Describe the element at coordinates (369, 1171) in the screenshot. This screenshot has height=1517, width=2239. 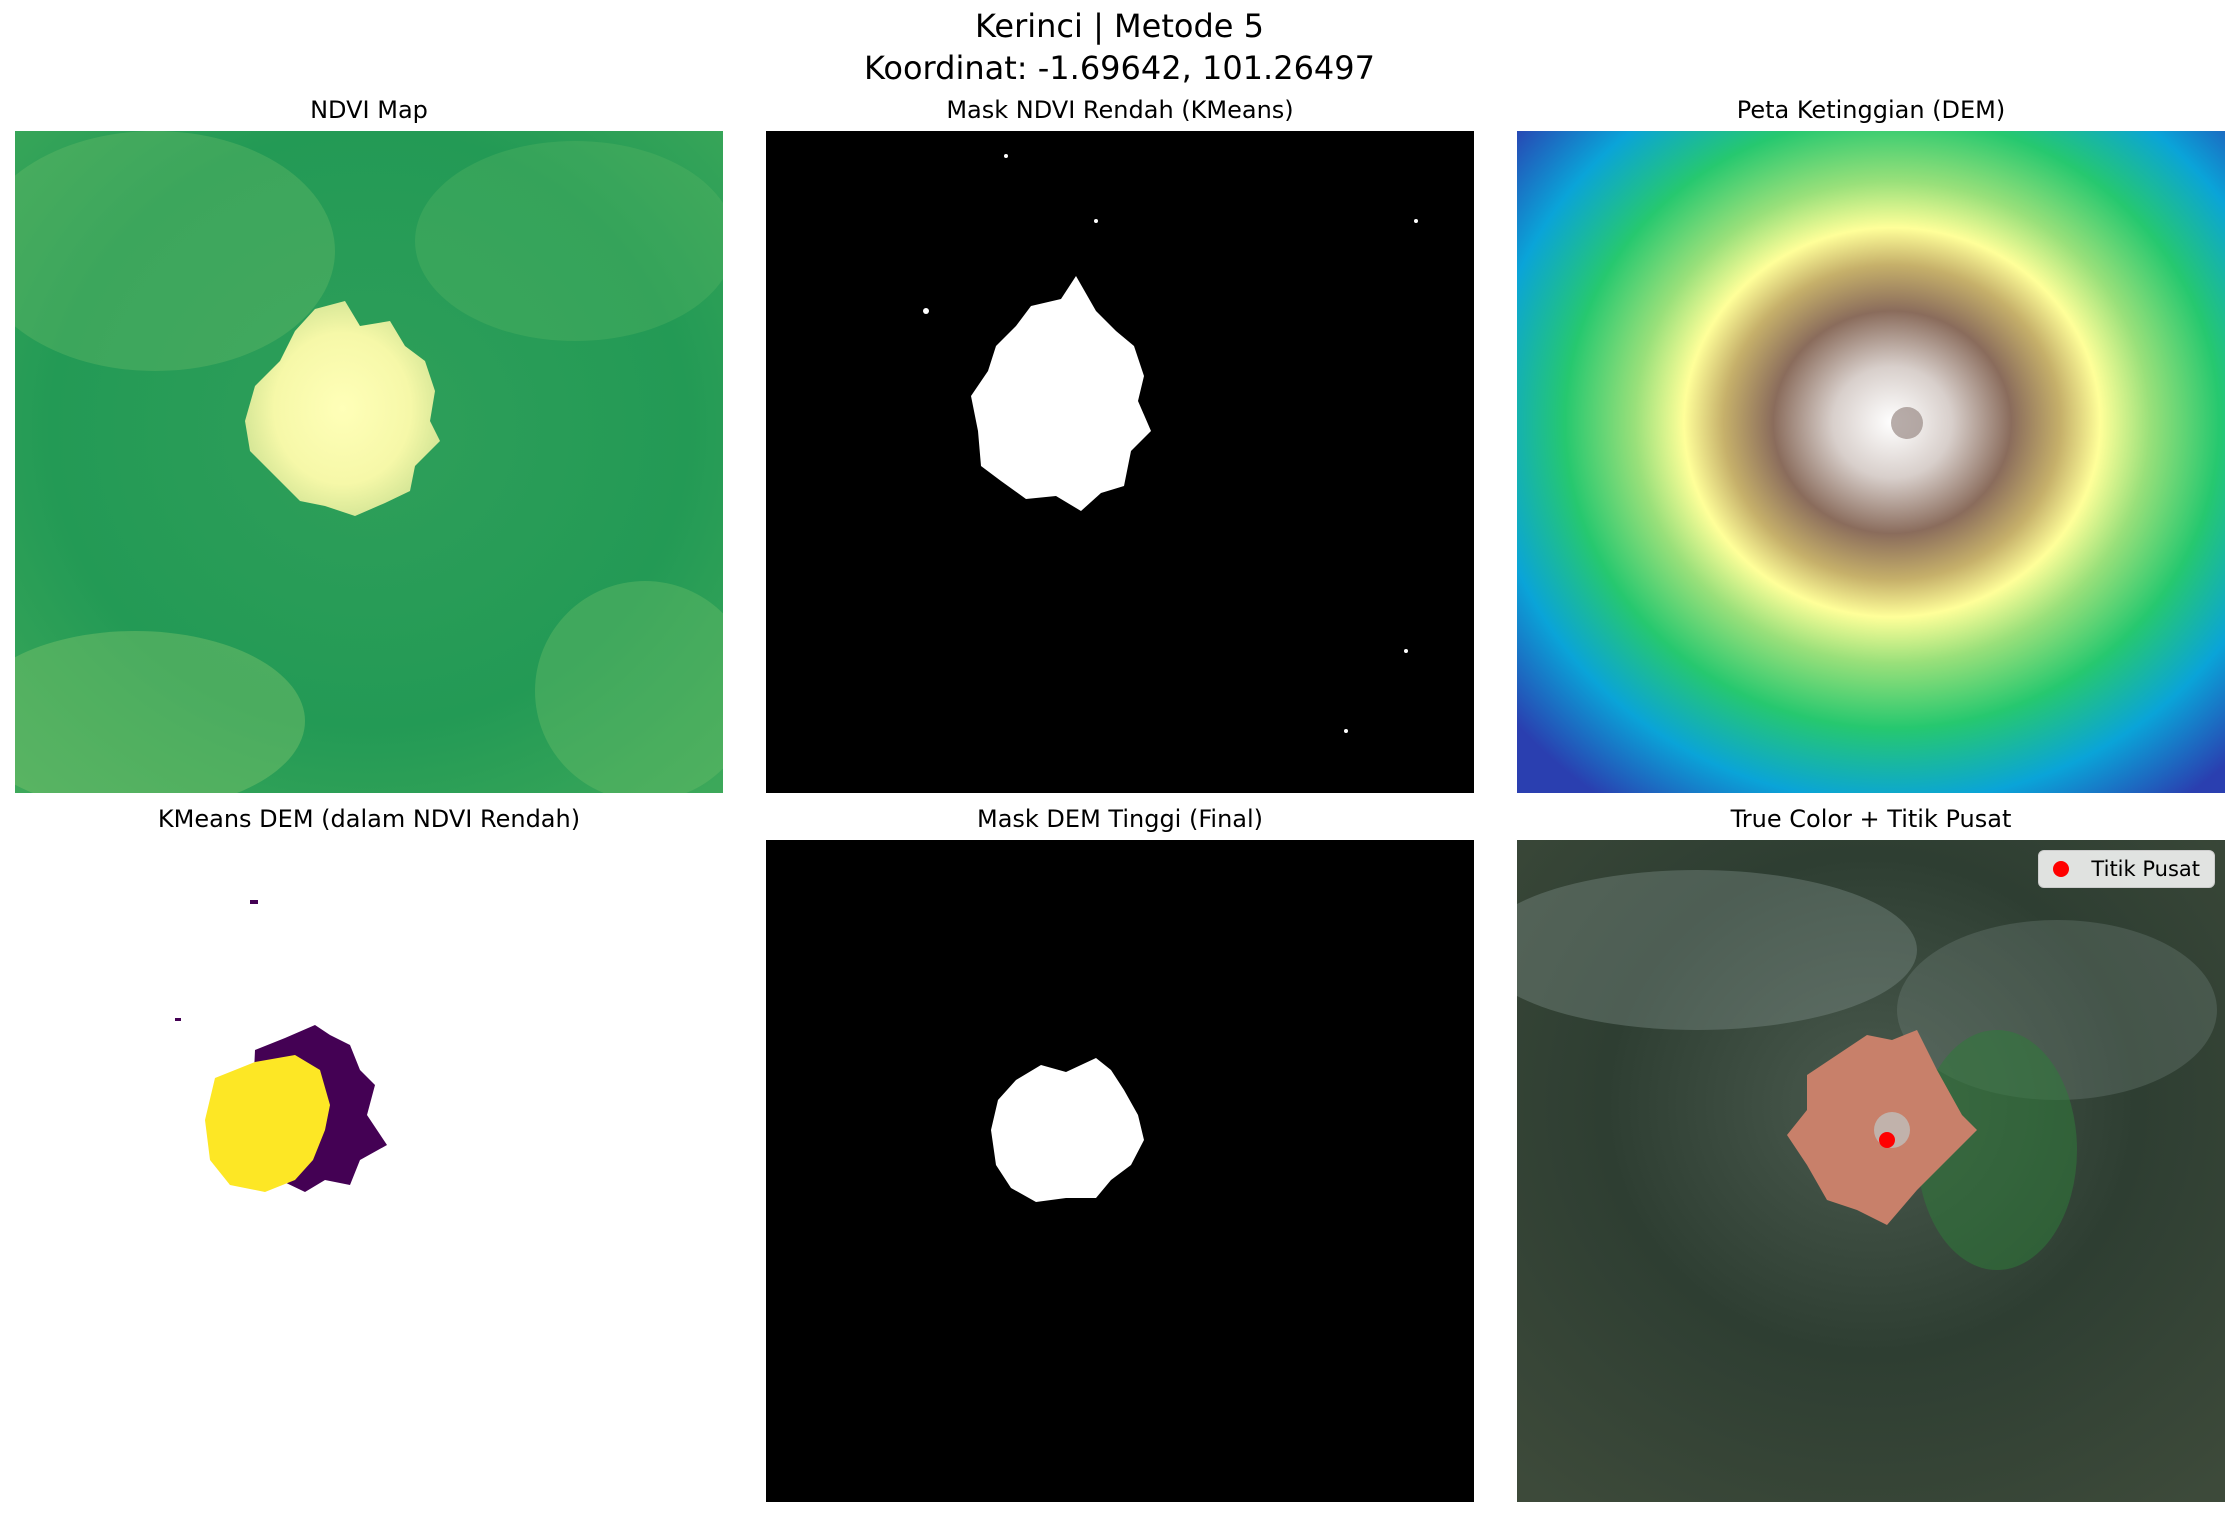
I see `kmeans-dem-image` at that location.